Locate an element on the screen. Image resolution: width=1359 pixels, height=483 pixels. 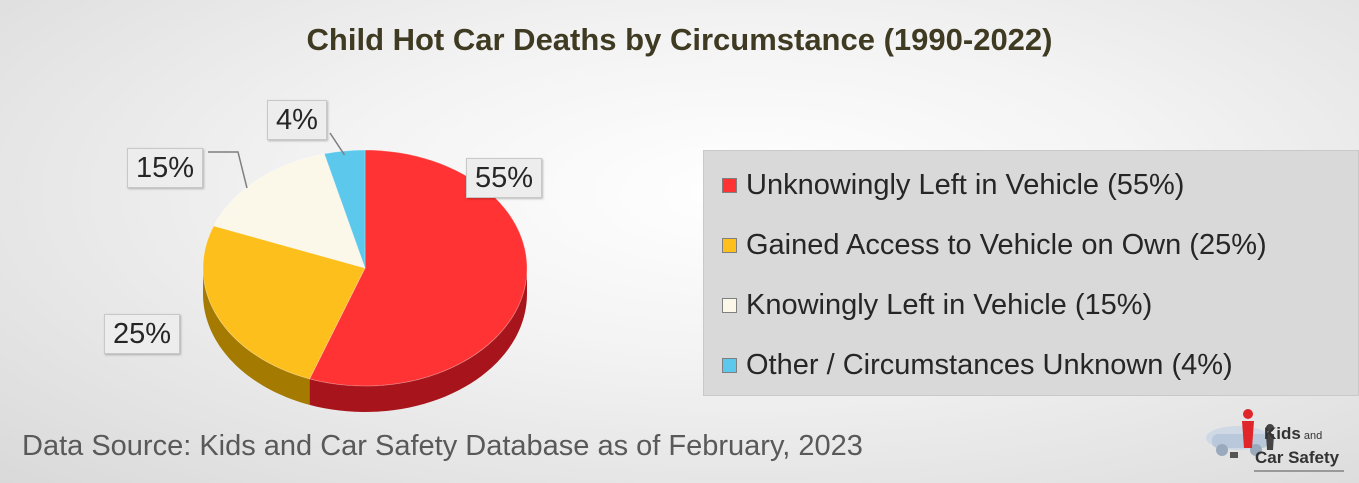
leader-line-knowingly is located at coordinates (228, 170).